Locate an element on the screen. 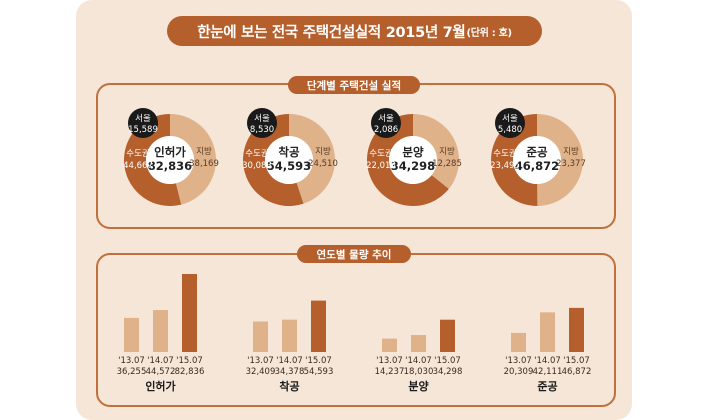 The width and height of the screenshot is (709, 420). bar-category-0-0: '13.07 is located at coordinates (131, 361).